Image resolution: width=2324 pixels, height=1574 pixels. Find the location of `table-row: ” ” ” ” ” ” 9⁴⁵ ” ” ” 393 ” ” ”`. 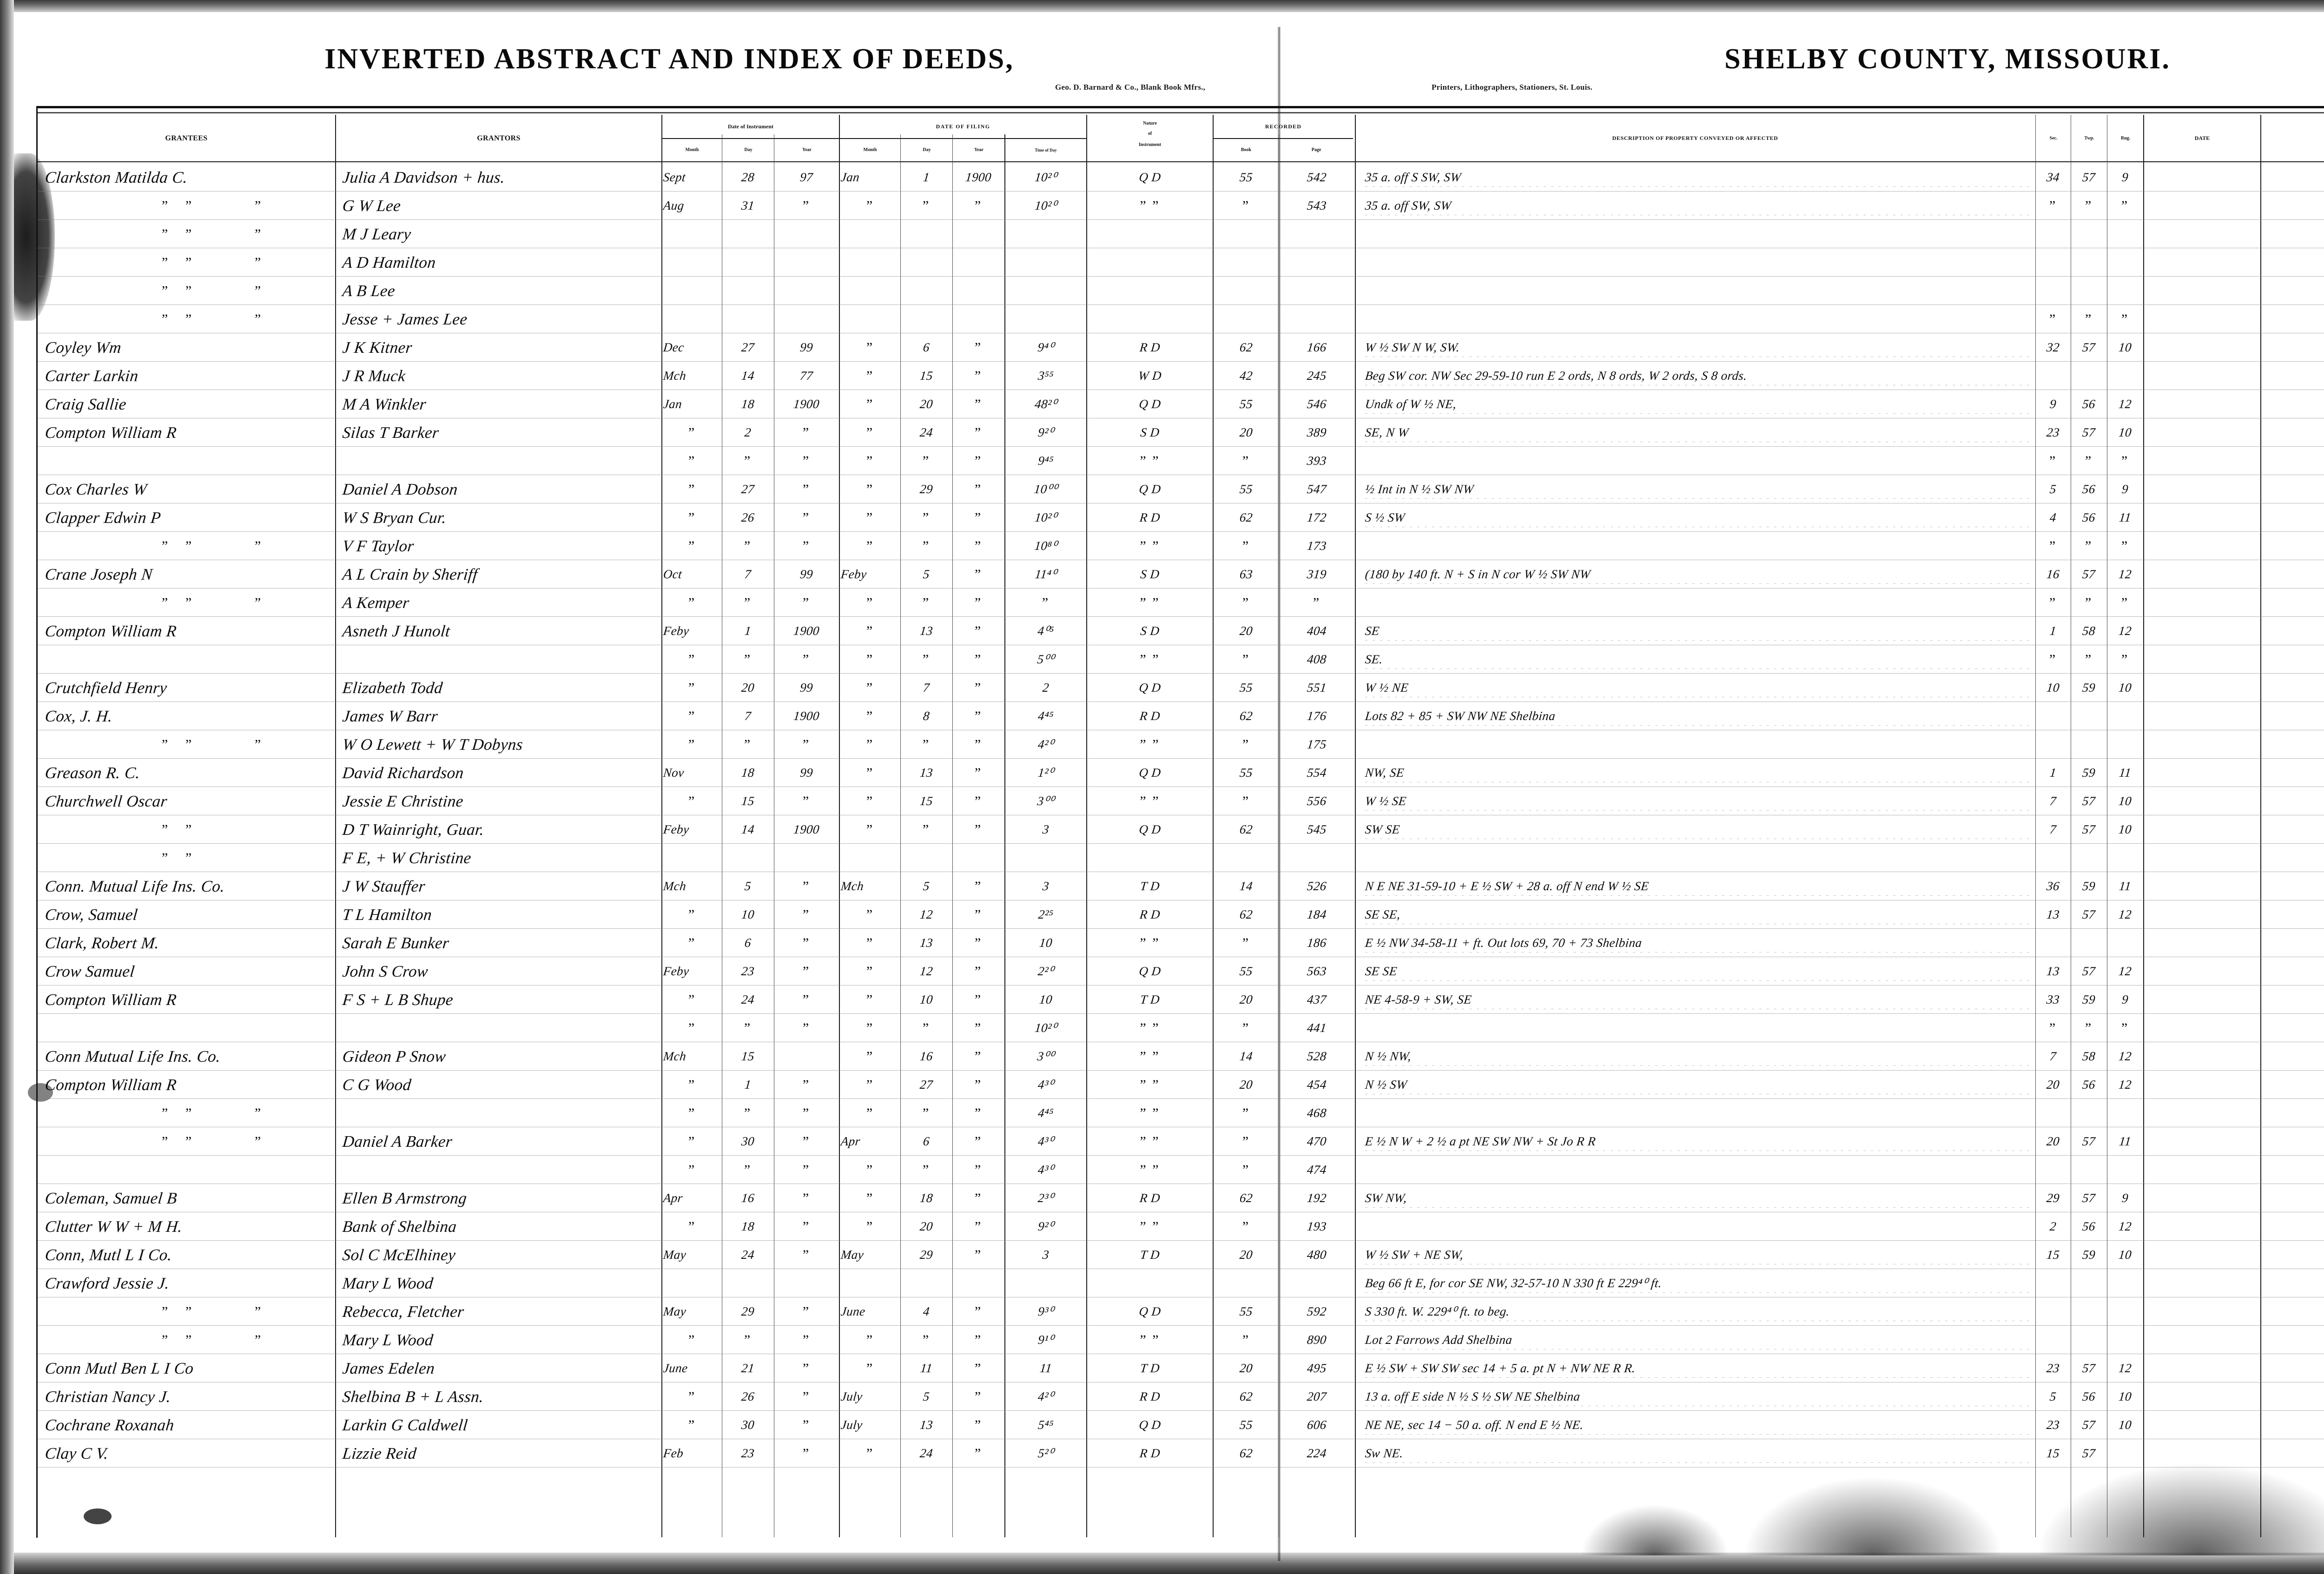

table-row: ” ” ” ” ” ” 9⁴⁵ ” ” ” 393 ” ” ” is located at coordinates (1181, 461).